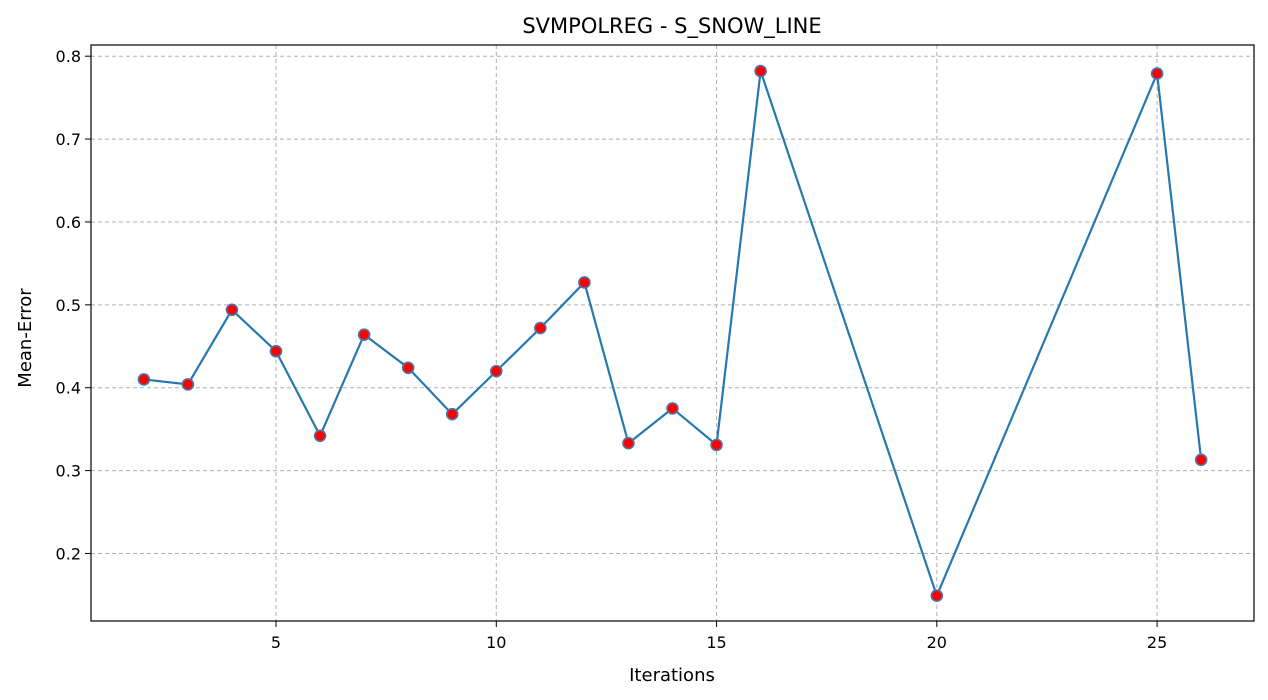 The height and width of the screenshot is (700, 1268). What do you see at coordinates (68, 471) in the screenshot?
I see `y-tick-label: 0.3` at bounding box center [68, 471].